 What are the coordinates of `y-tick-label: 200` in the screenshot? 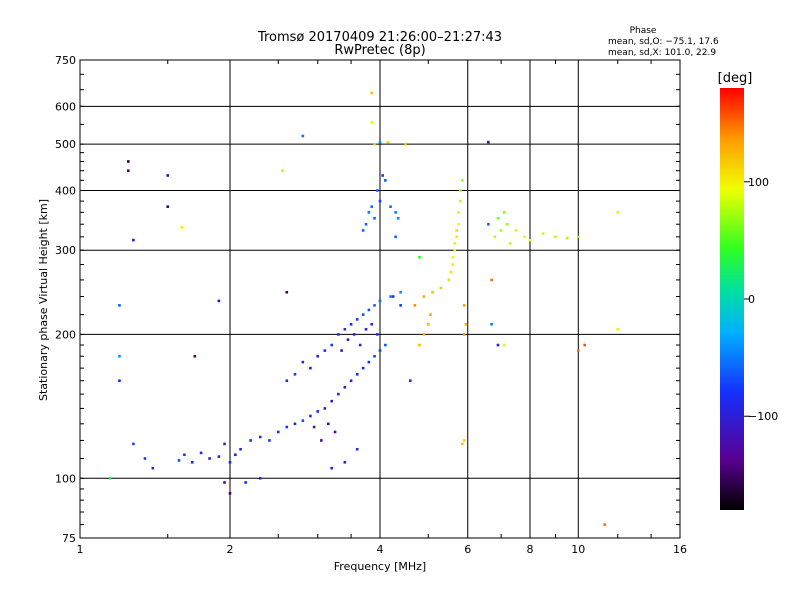 It's located at (65, 334).